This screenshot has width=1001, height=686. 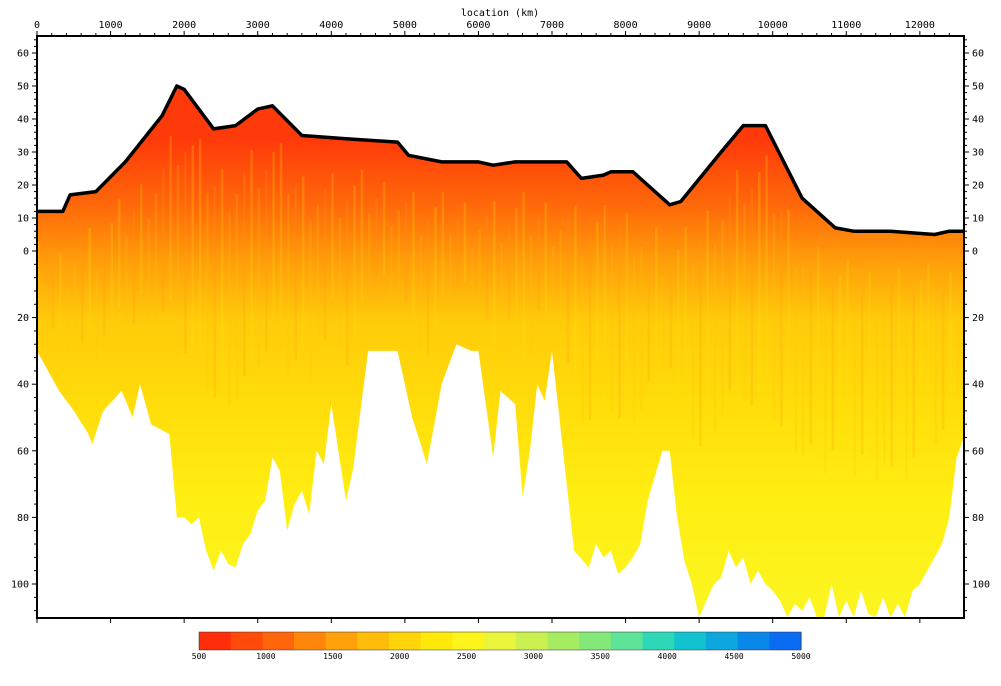 What do you see at coordinates (626, 25) in the screenshot?
I see `x-tick-label: 8000` at bounding box center [626, 25].